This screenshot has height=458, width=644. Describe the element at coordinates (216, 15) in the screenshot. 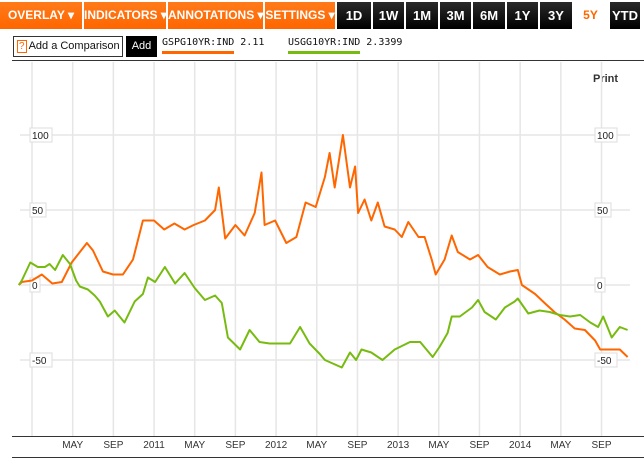

I see `annotations-menu: ANNOTATIONS ▾` at that location.